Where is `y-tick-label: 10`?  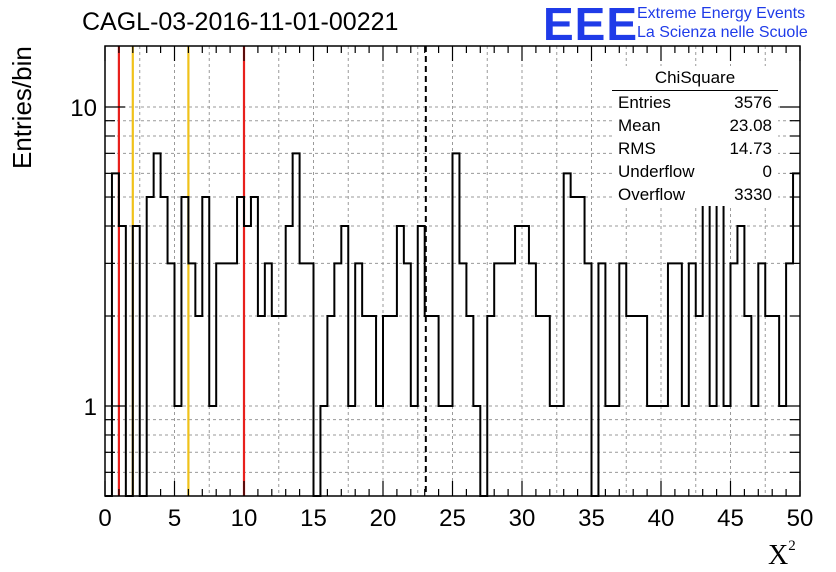 y-tick-label: 10 is located at coordinates (83, 108).